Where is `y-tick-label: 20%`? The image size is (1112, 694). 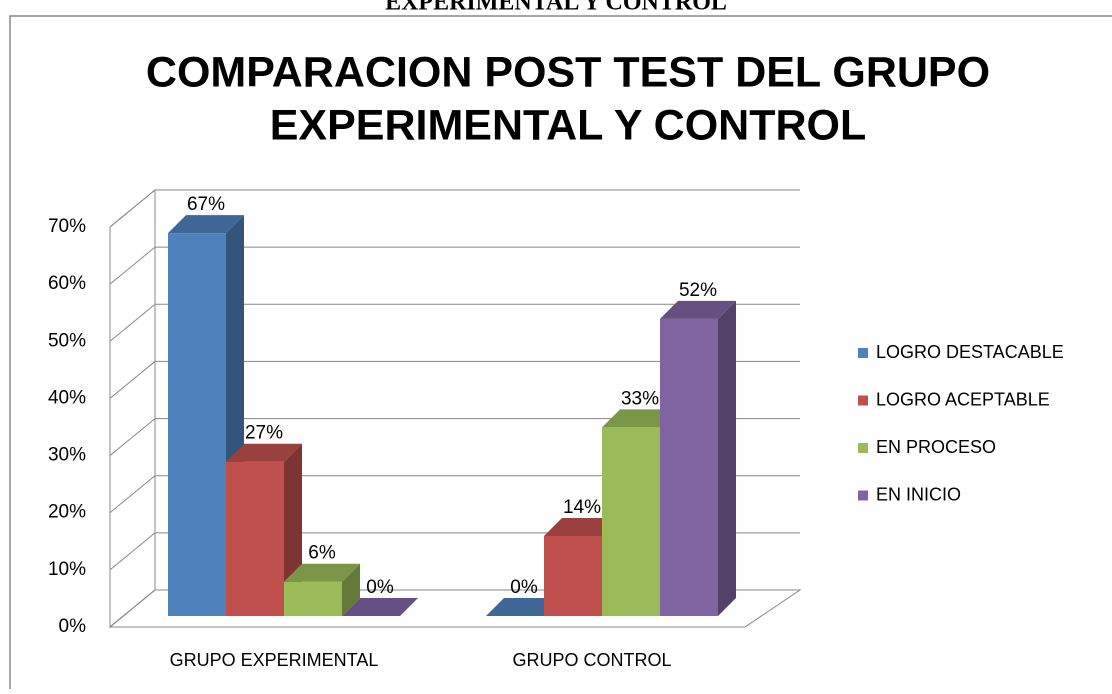 y-tick-label: 20% is located at coordinates (67, 512).